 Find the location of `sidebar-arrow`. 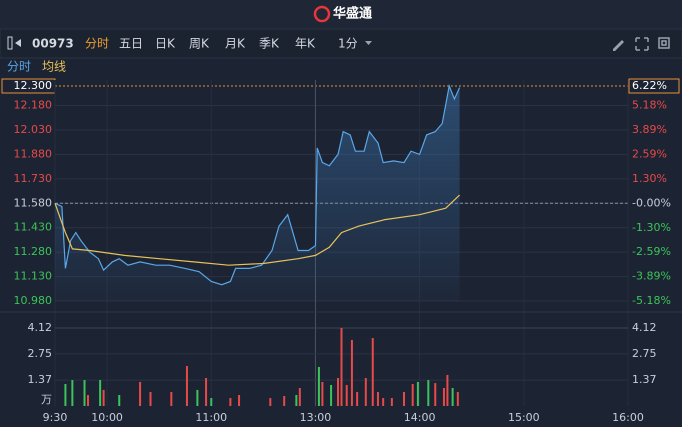

sidebar-arrow is located at coordinates (18, 43).